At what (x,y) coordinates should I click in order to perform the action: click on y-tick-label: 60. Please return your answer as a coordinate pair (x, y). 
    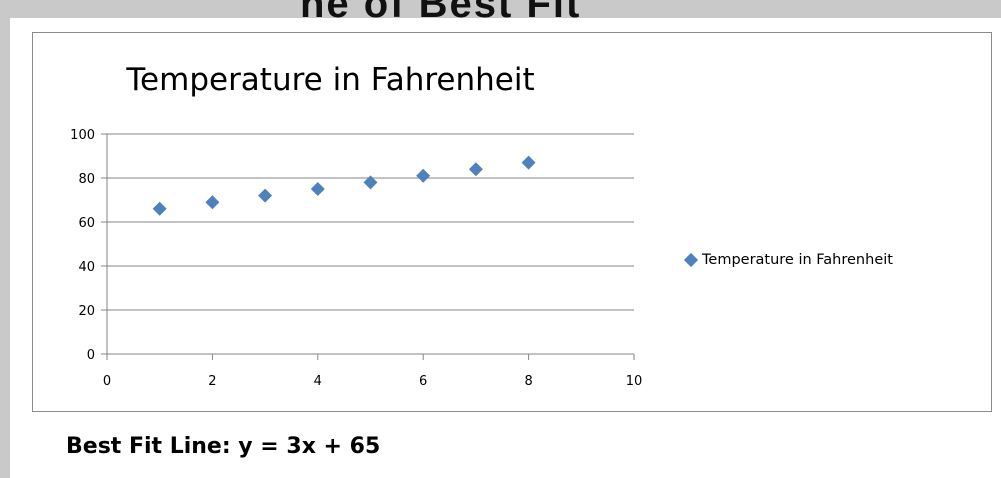
    Looking at the image, I should click on (86, 223).